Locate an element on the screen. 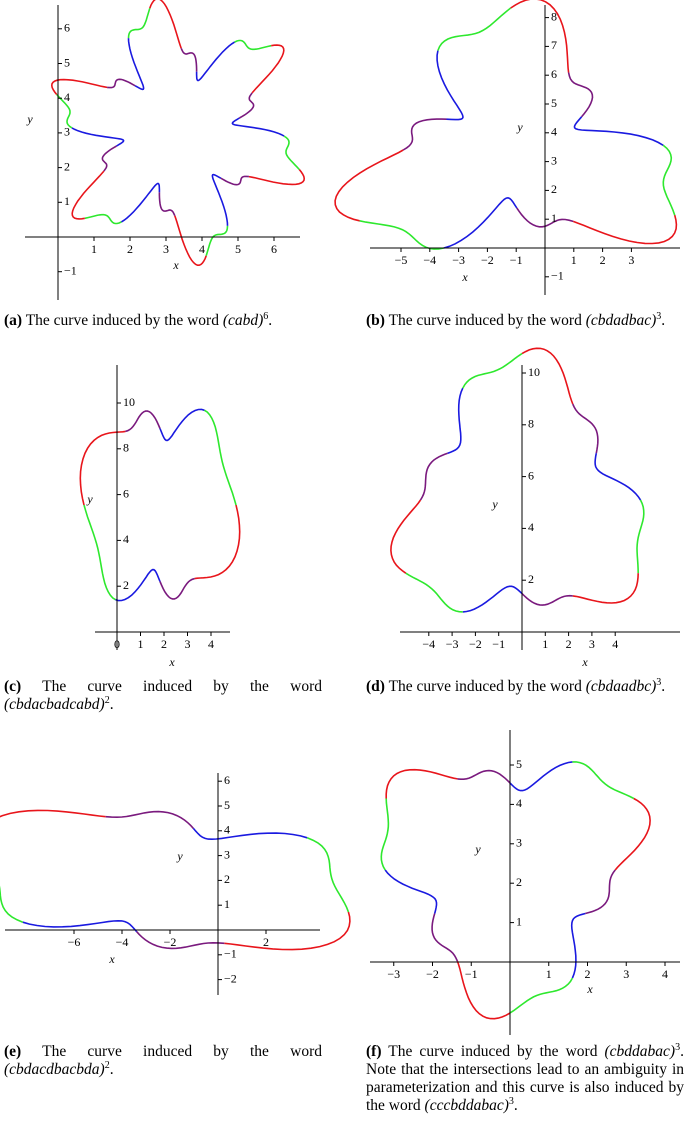 The height and width of the screenshot is (1144, 685). caption-end2: . is located at coordinates (515, 1105).